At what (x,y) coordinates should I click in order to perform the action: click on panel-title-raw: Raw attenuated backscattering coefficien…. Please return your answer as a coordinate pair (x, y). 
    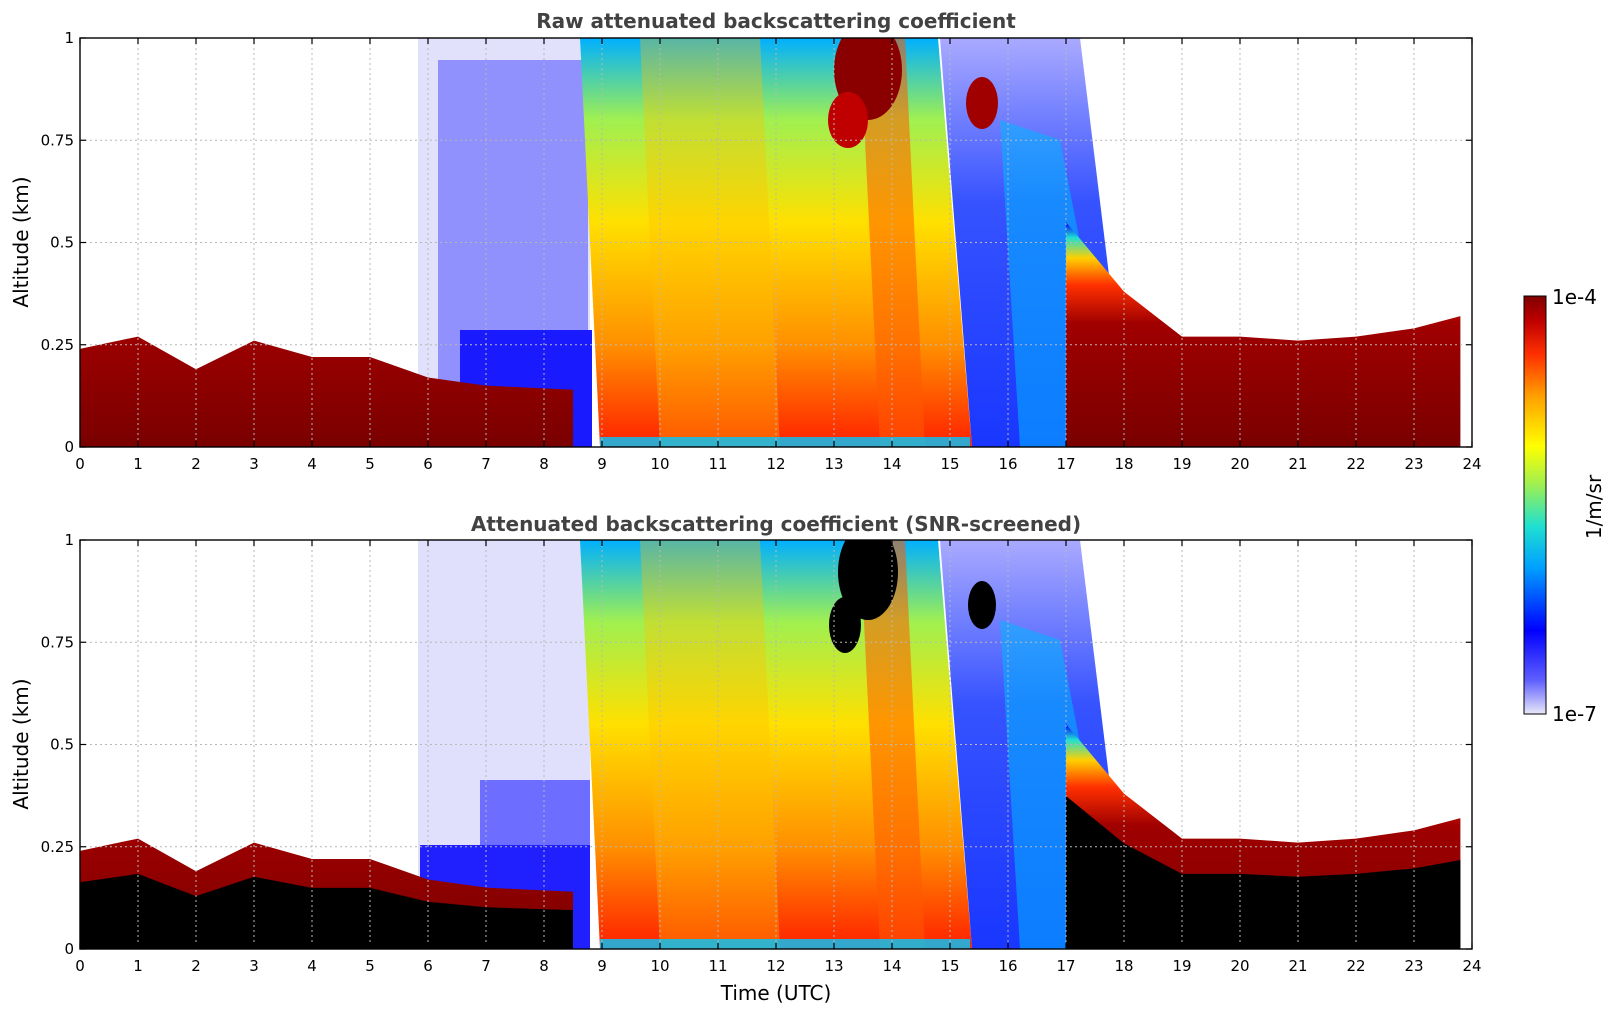
    Looking at the image, I should click on (776, 21).